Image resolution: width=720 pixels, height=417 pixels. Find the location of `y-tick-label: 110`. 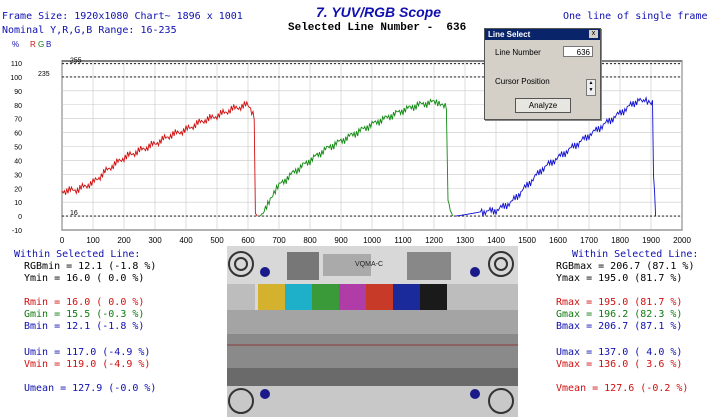

y-tick-label: 110 is located at coordinates (16, 64).